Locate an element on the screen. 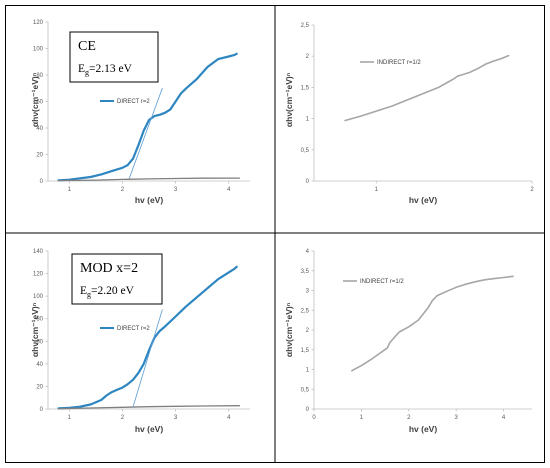  x-tick-label: 0 is located at coordinates (314, 418).